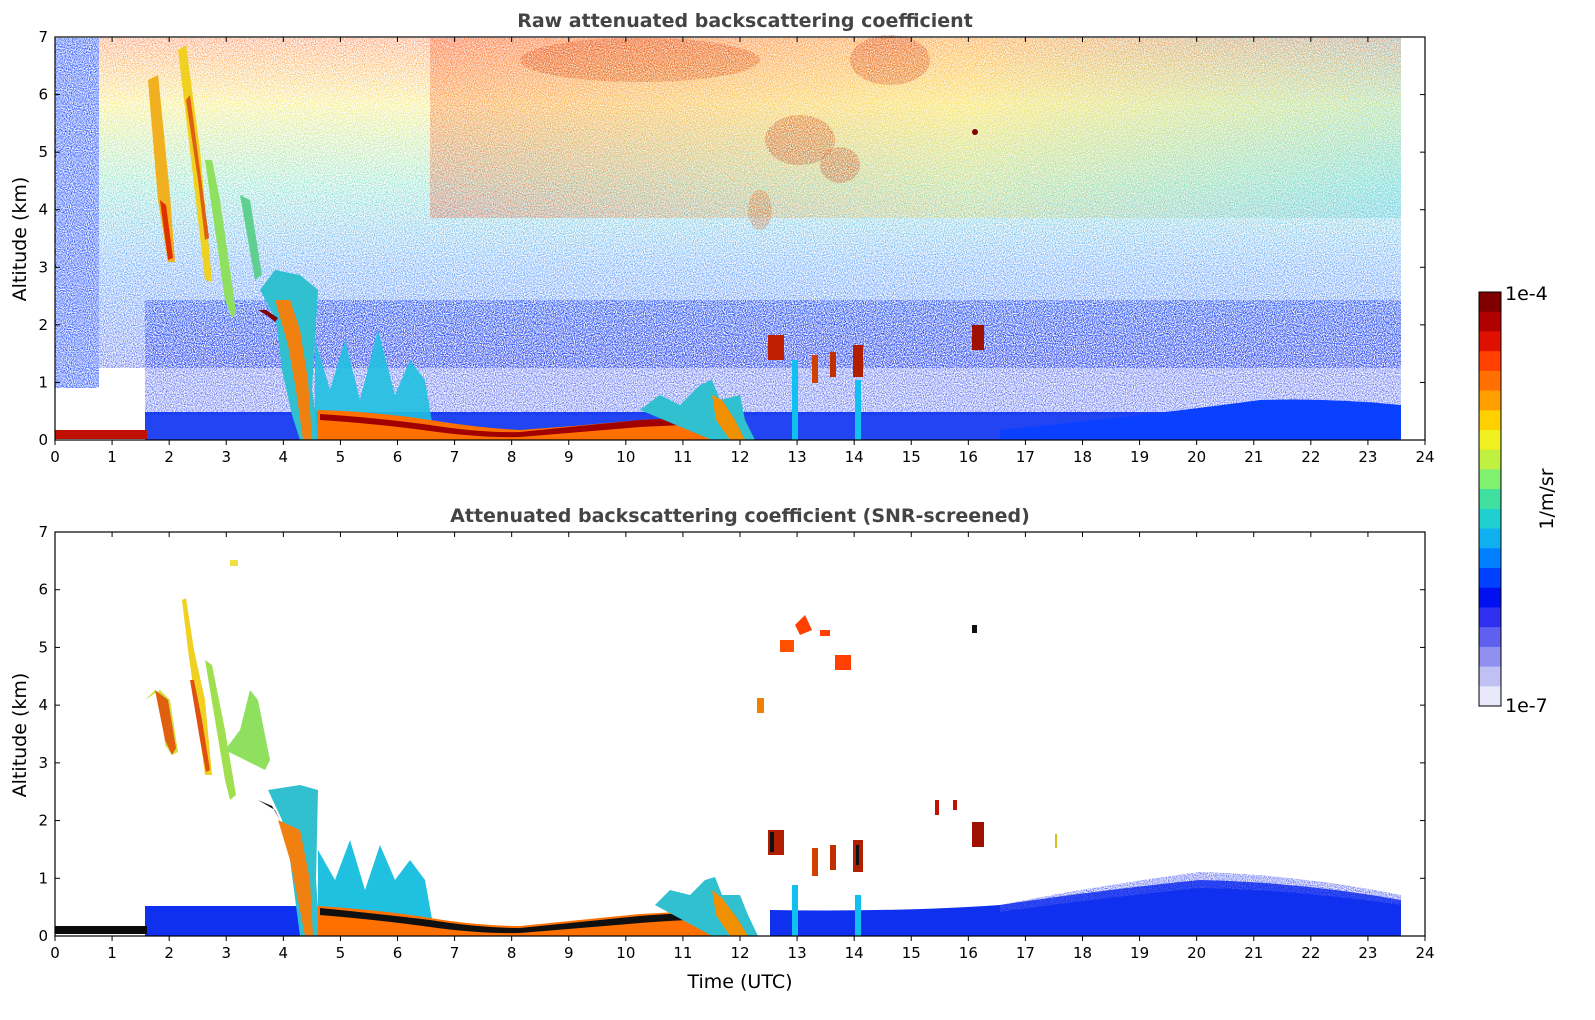 This screenshot has width=1595, height=1020. Describe the element at coordinates (43, 821) in the screenshot. I see `bottom-y-tick-label: 2` at that location.